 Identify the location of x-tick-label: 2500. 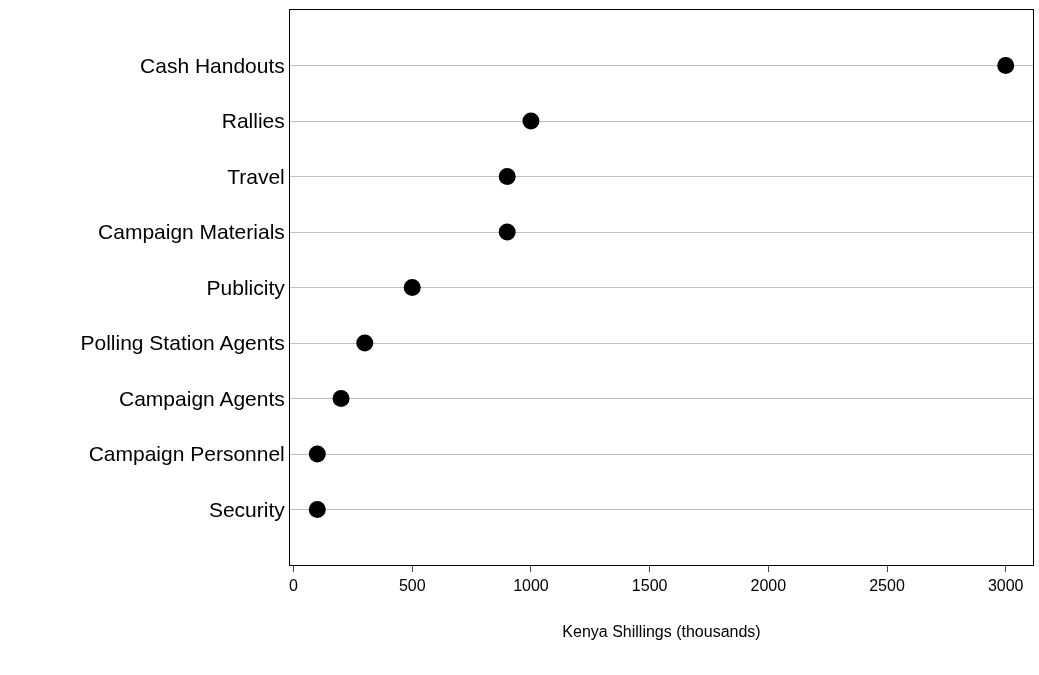
(887, 586).